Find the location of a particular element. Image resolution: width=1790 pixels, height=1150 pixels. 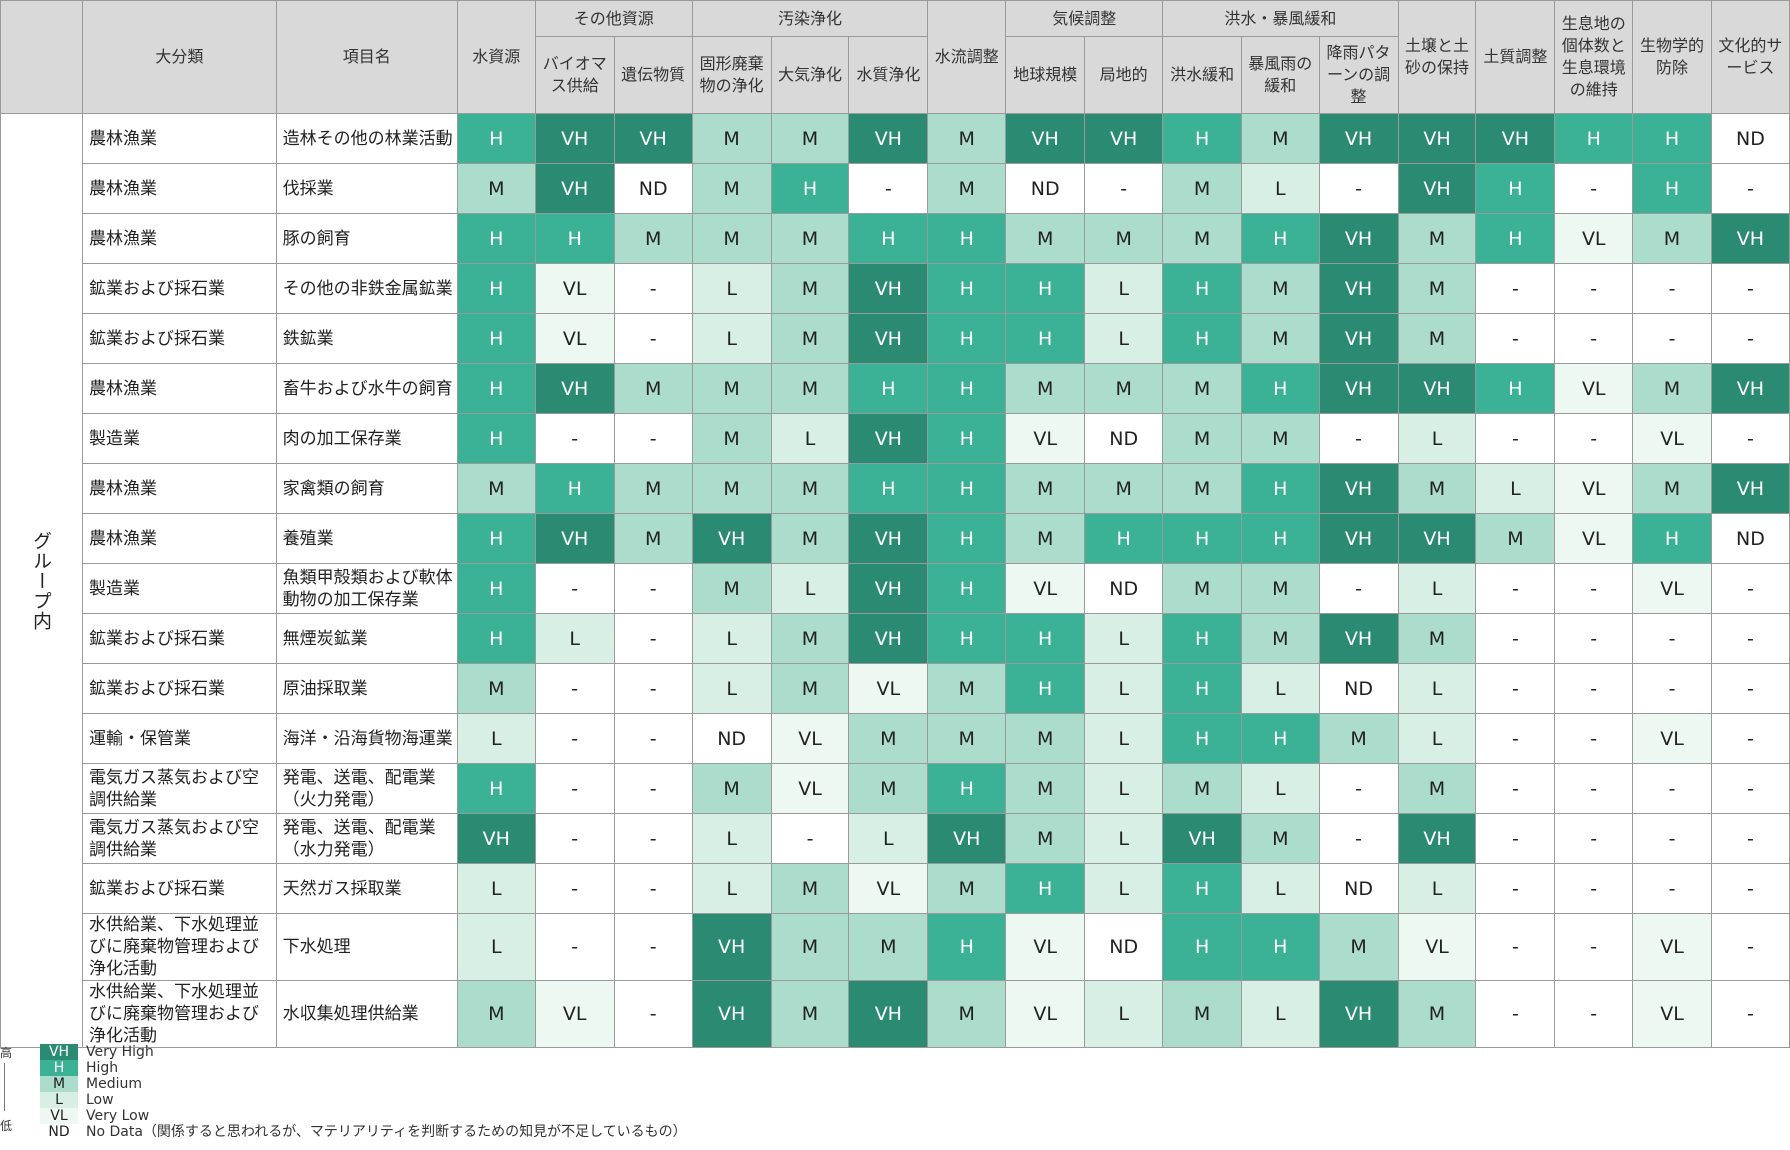

header-col-solid-waste: 固形廃棄物の浄化 is located at coordinates (731, 75).